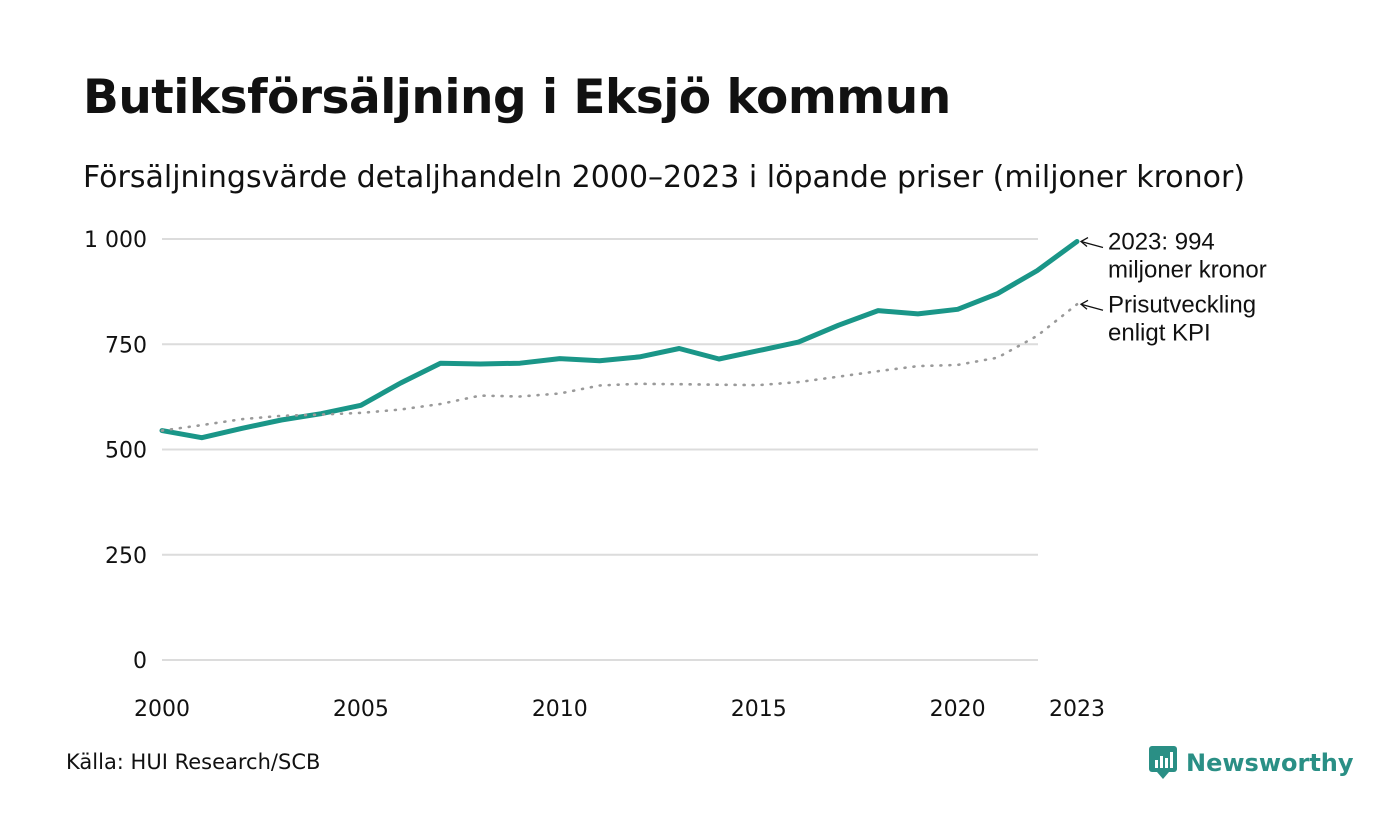 Image resolution: width=1400 pixels, height=840 pixels. What do you see at coordinates (126, 556) in the screenshot?
I see `y-tick-label: 250` at bounding box center [126, 556].